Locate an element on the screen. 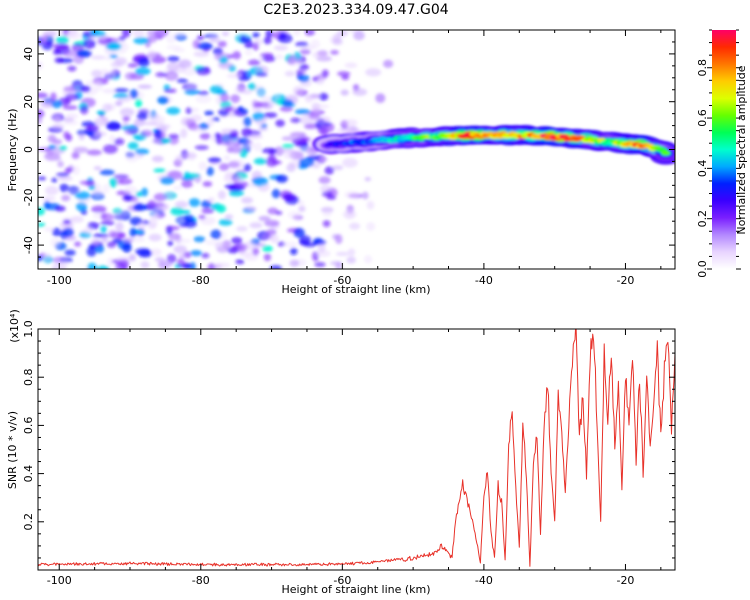 The width and height of the screenshot is (750, 600). ridge-segment is located at coordinates (665, 153).